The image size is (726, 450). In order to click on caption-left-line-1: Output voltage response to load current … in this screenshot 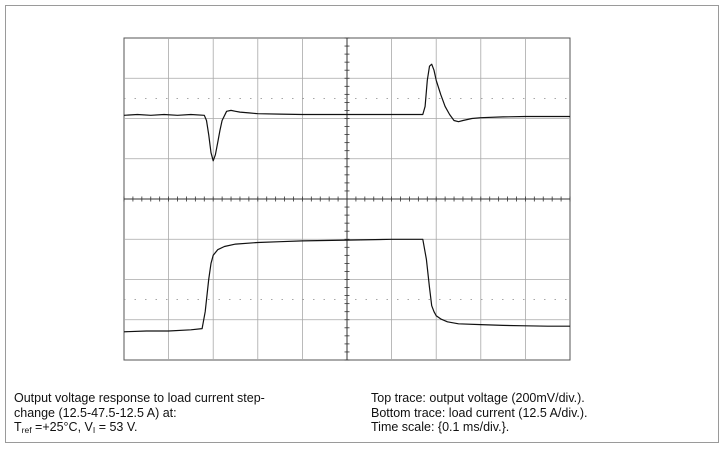, I will do `click(139, 398)`.